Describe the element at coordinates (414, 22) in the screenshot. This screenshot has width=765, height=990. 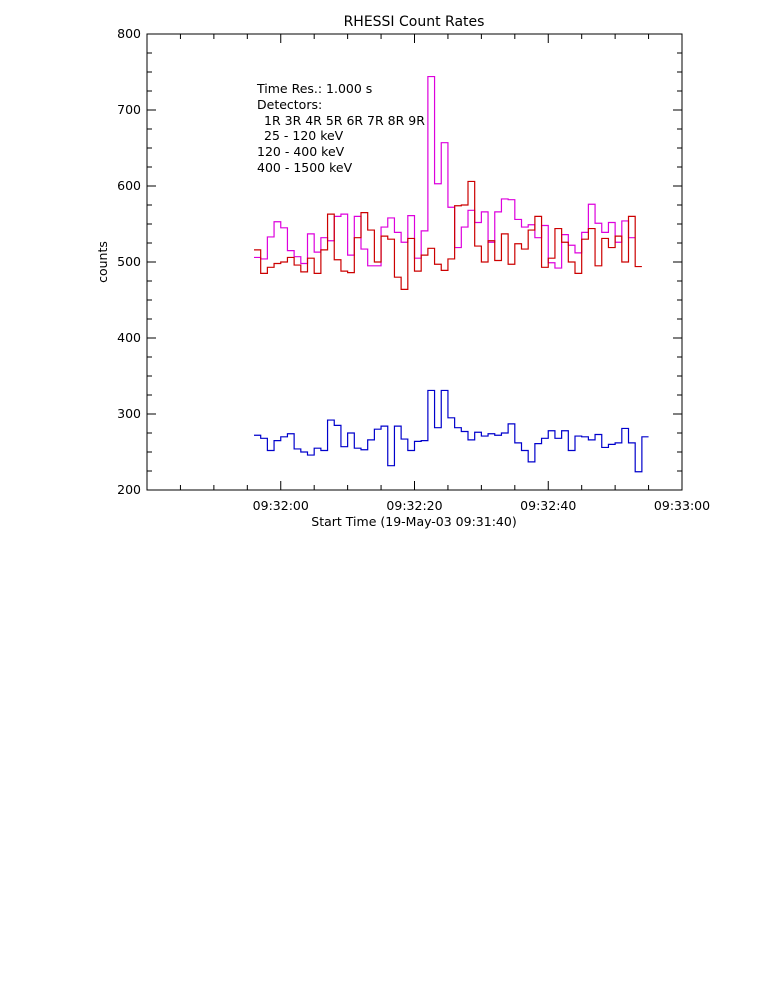
I see `chart-title: RHESSI Count Rates` at that location.